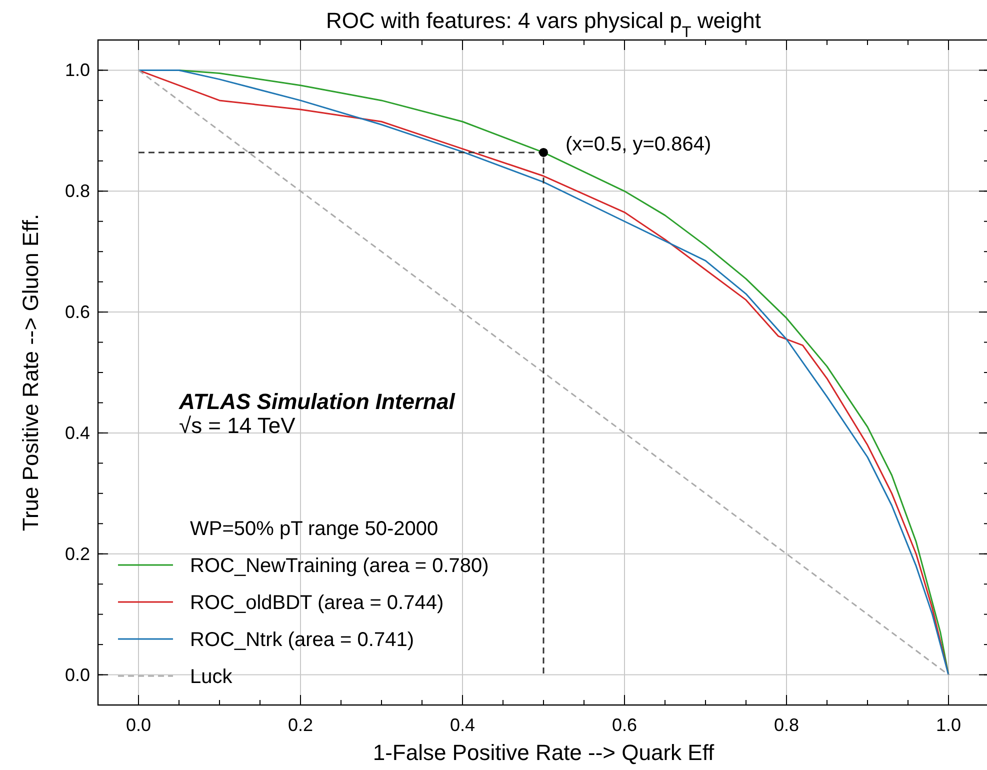 The height and width of the screenshot is (770, 987). What do you see at coordinates (212, 677) in the screenshot?
I see `legend-label: Luck` at bounding box center [212, 677].